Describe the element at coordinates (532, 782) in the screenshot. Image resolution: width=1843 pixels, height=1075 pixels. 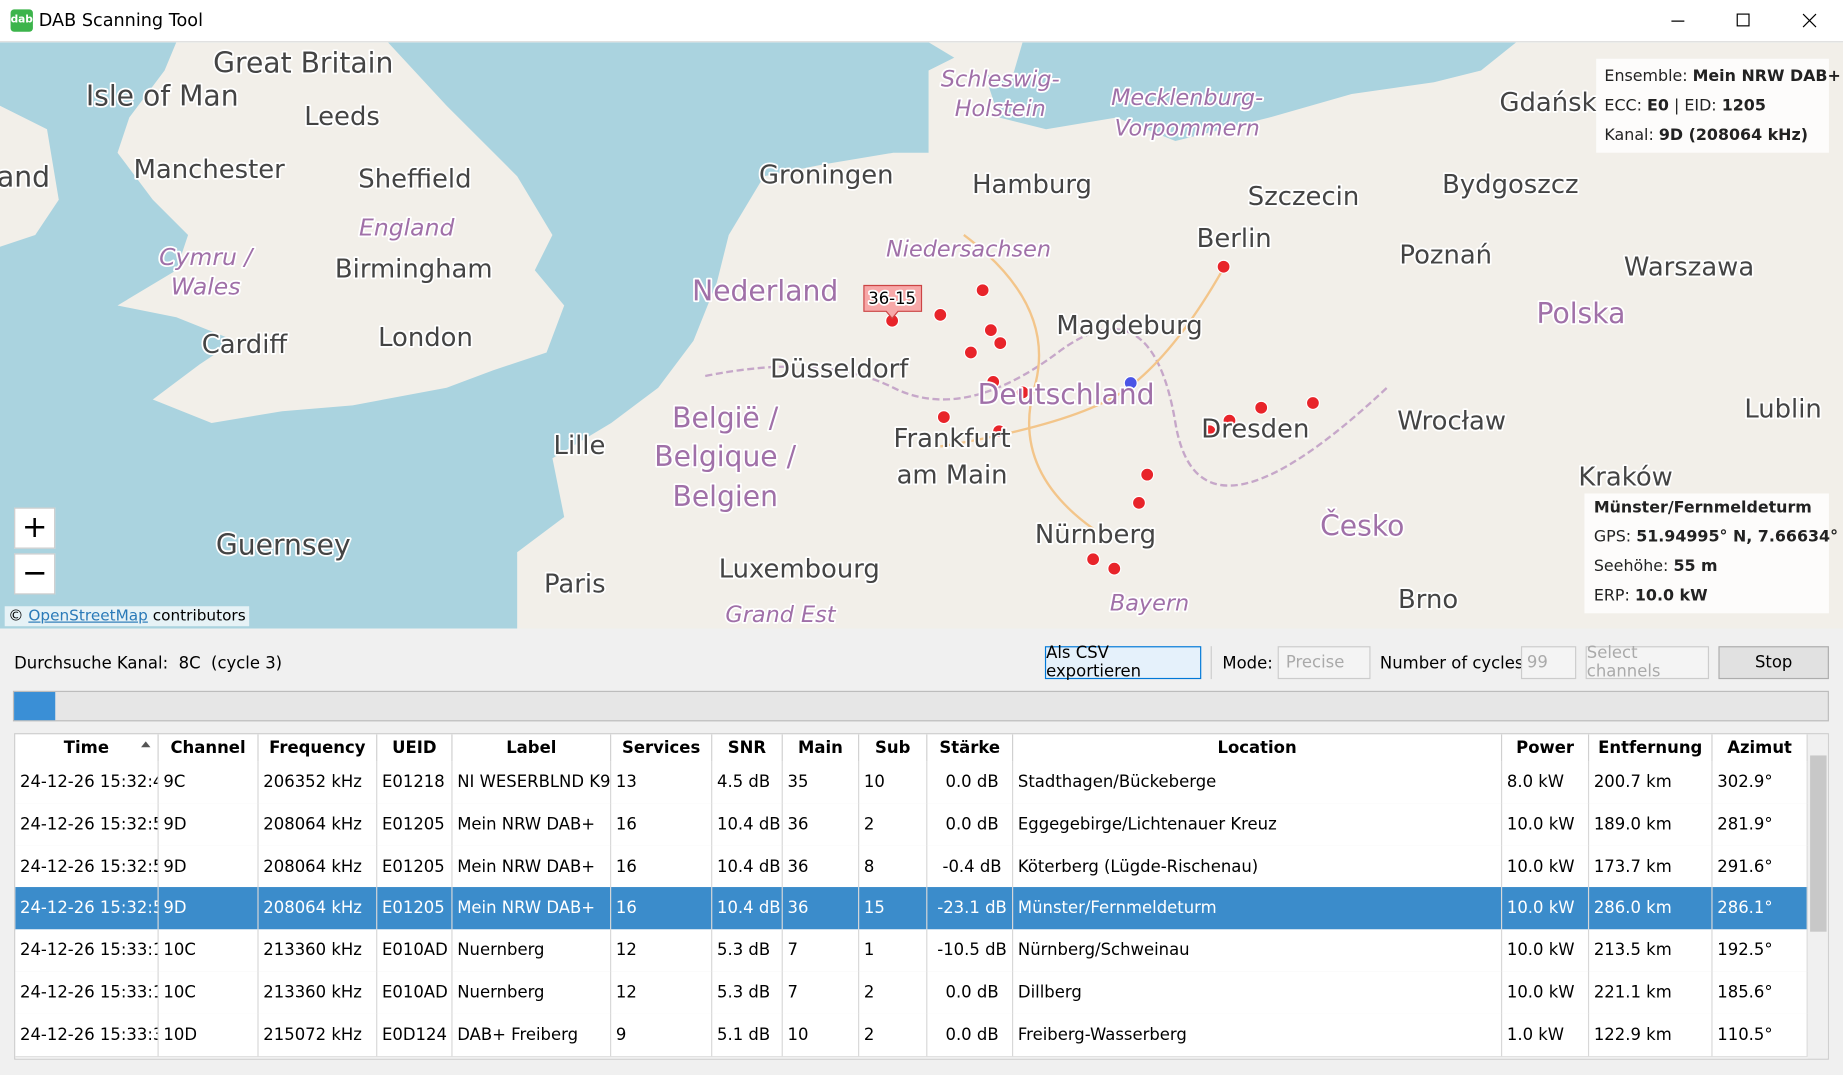
I see `table-cell: NI WESERBLND K9C` at that location.